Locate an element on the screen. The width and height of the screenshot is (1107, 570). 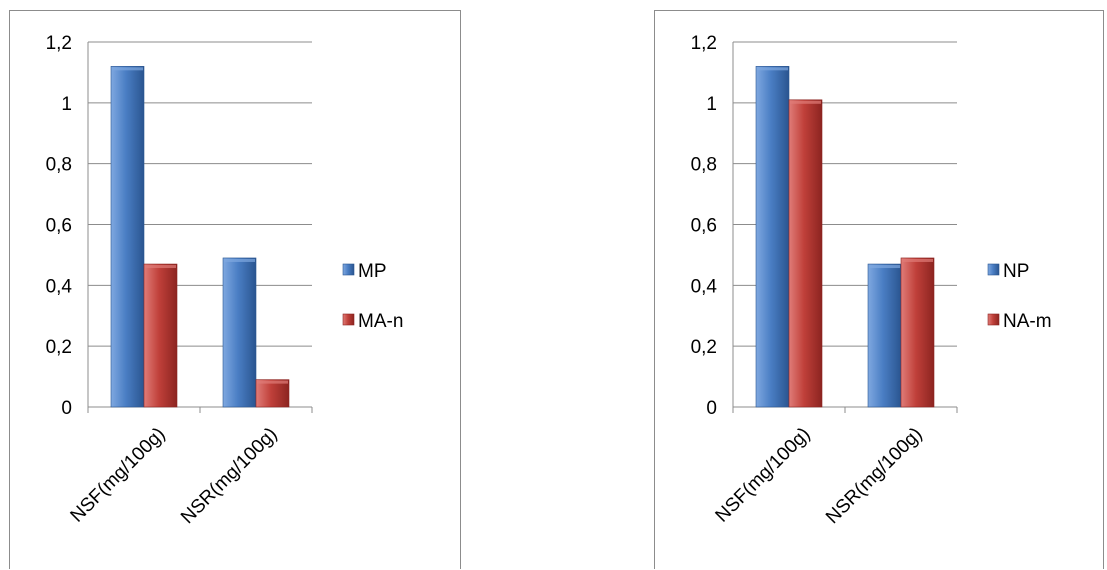
legend-label: MP is located at coordinates (372, 271).